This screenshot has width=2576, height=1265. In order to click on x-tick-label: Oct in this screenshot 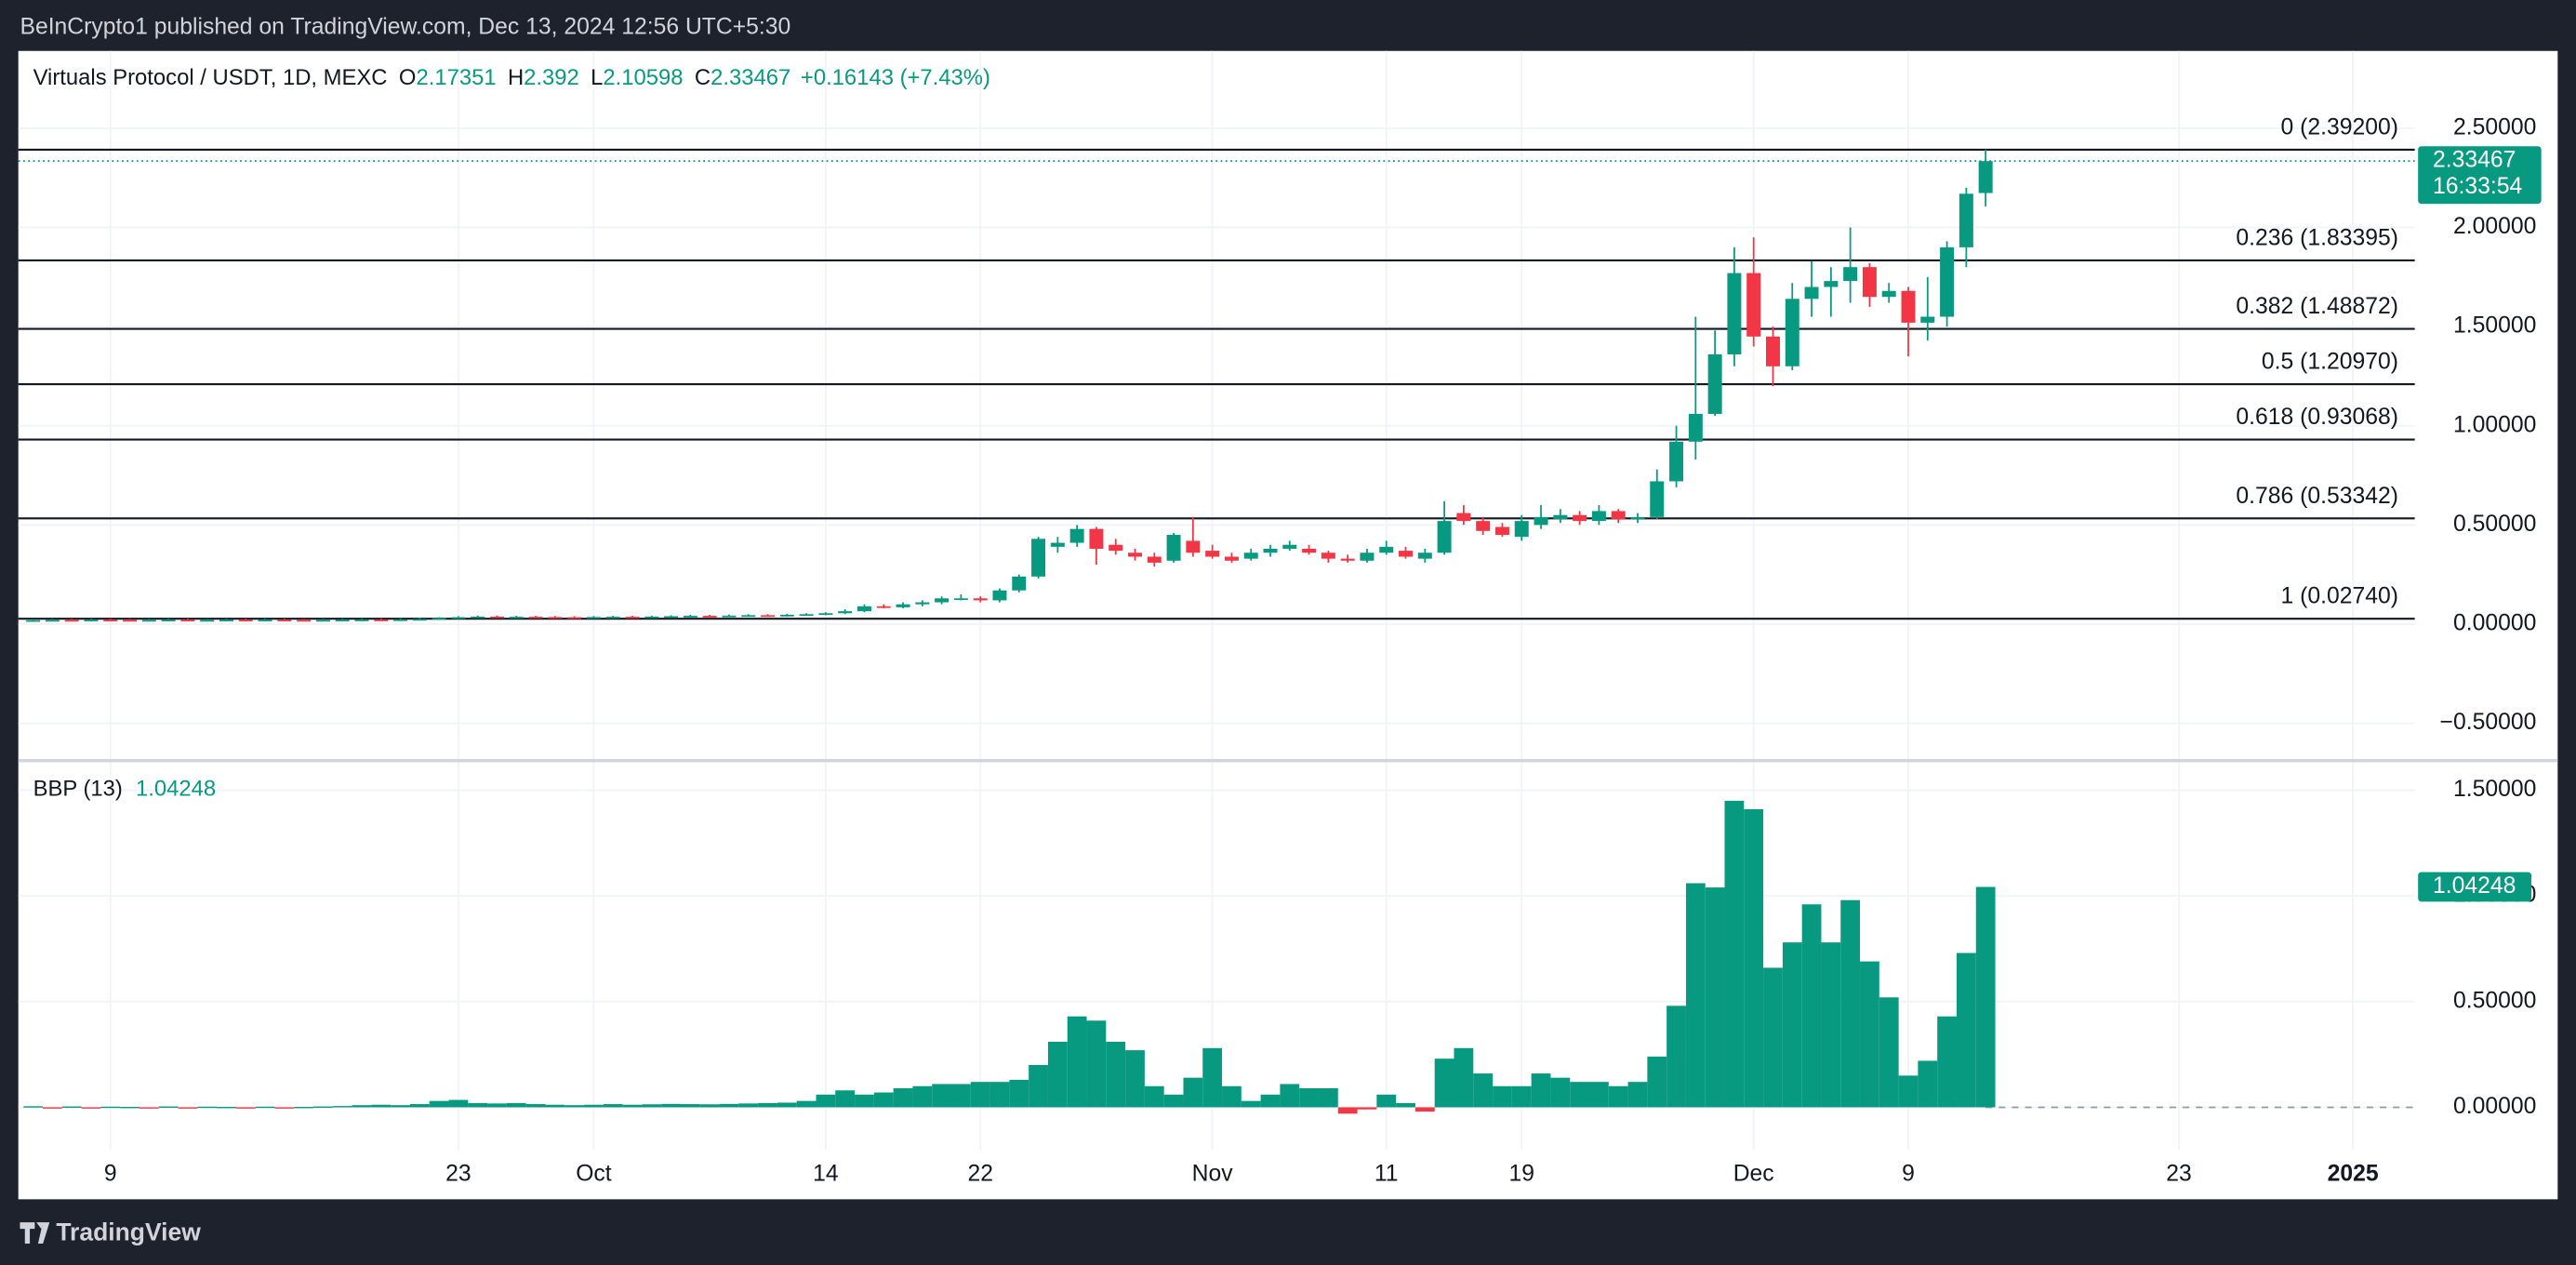, I will do `click(594, 1173)`.